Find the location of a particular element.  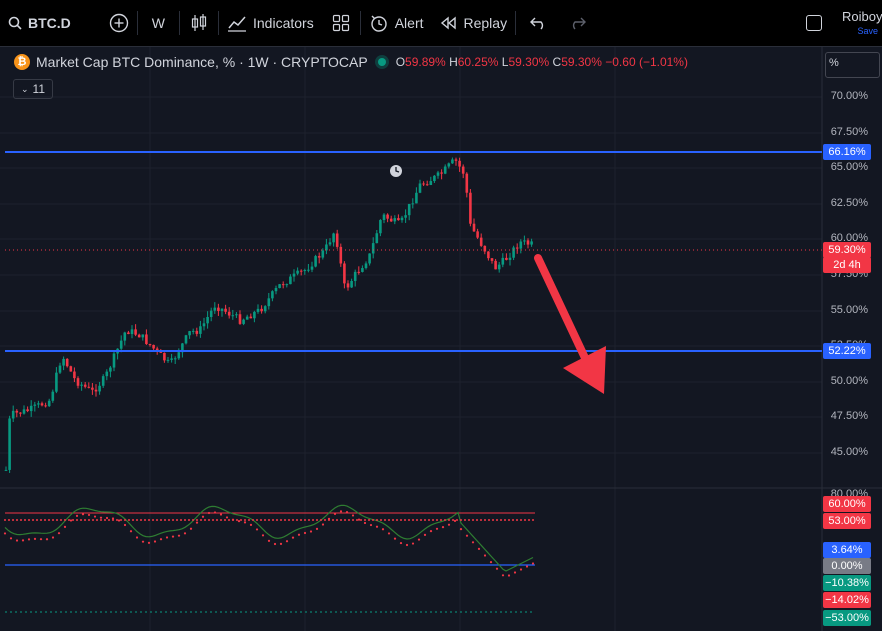

upper-line-price-tag: 66.16% is located at coordinates (847, 152).